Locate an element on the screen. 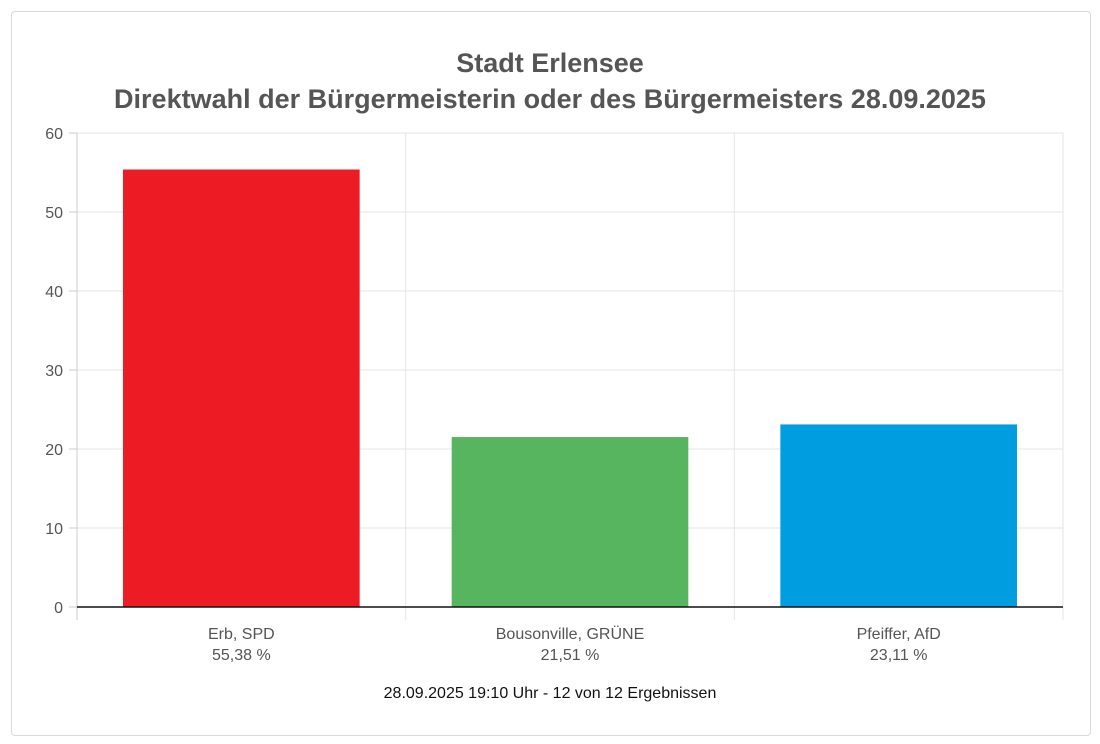  y-tick-label: 30 is located at coordinates (54, 371).